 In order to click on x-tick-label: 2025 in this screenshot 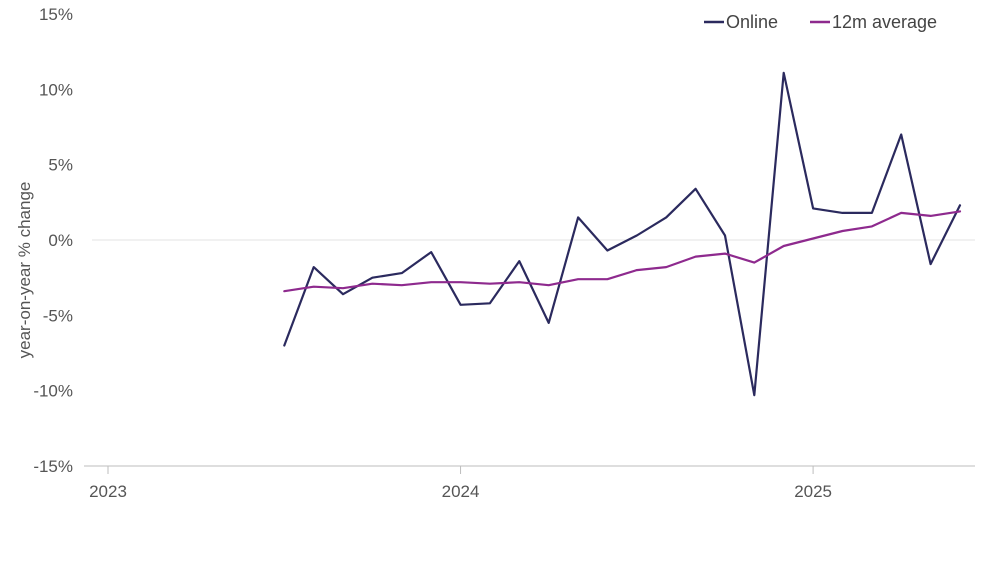, I will do `click(813, 491)`.